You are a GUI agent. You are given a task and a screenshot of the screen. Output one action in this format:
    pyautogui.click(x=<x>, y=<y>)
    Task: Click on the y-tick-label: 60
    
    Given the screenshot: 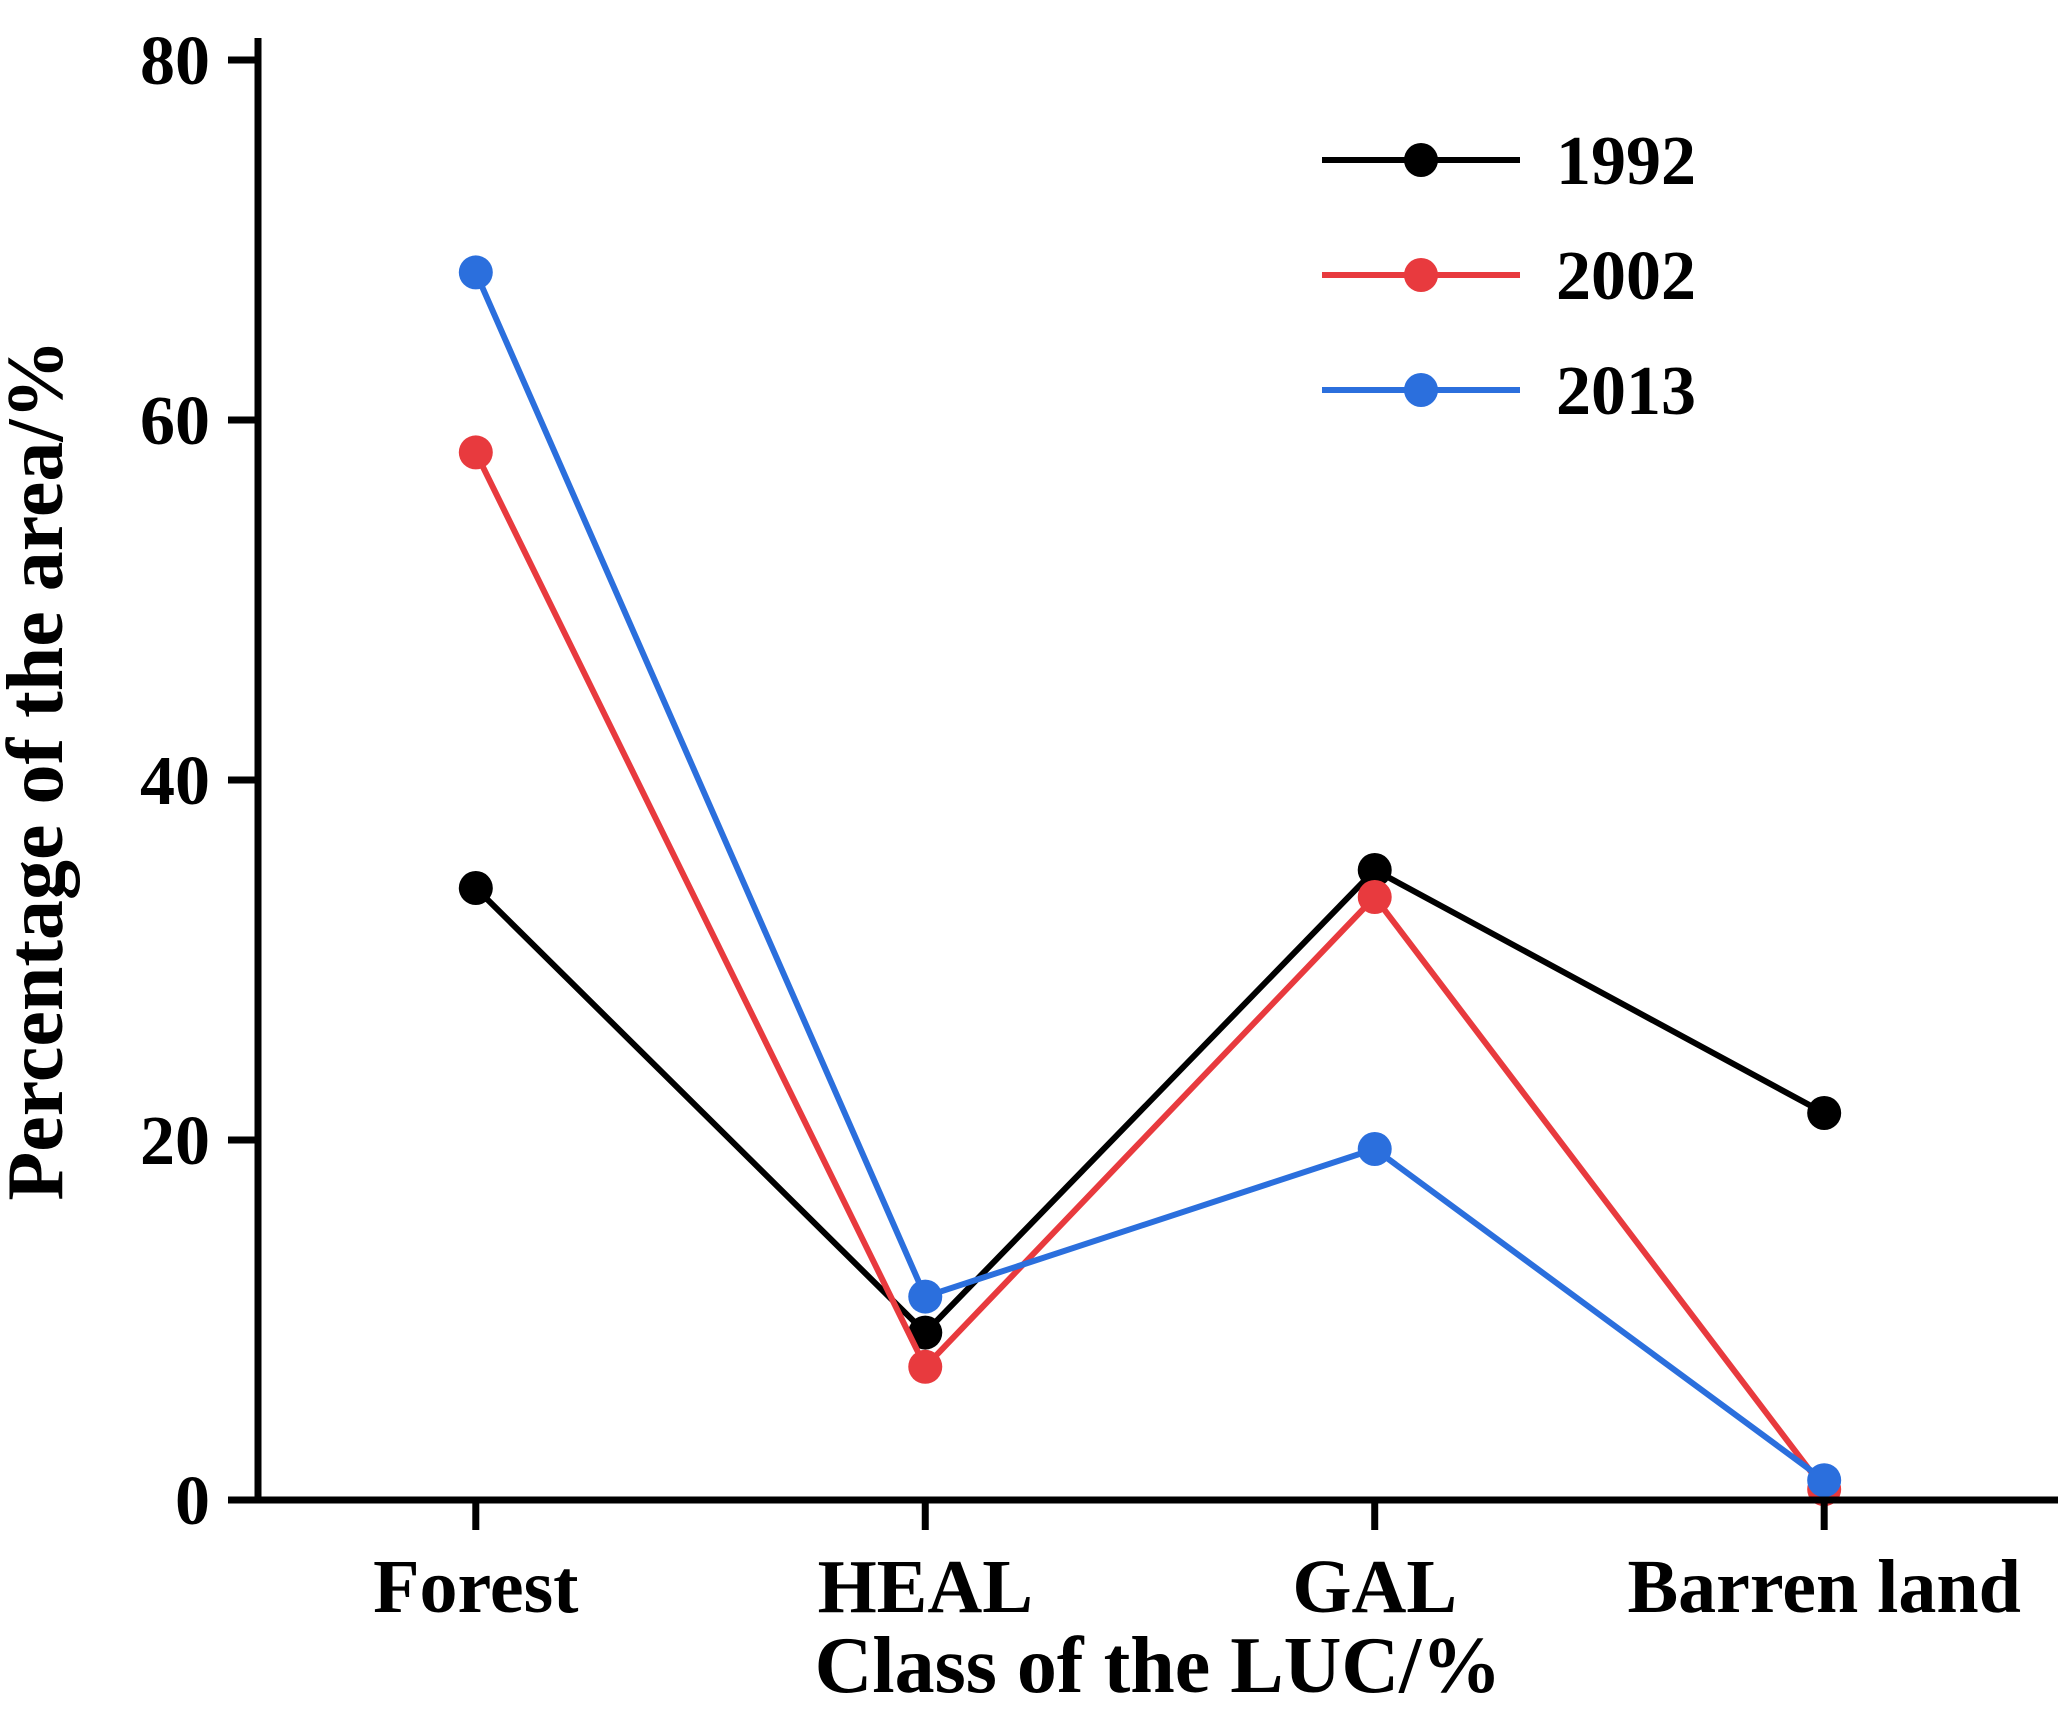 What is the action you would take?
    pyautogui.click(x=175, y=421)
    